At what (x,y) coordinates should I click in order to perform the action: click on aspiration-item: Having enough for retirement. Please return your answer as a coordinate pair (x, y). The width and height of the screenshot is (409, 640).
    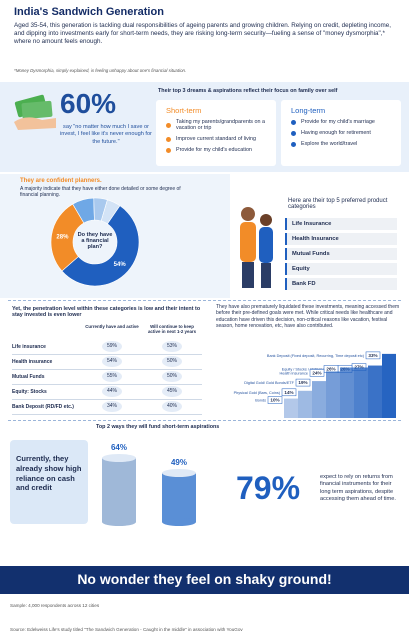
    Looking at the image, I should click on (343, 133).